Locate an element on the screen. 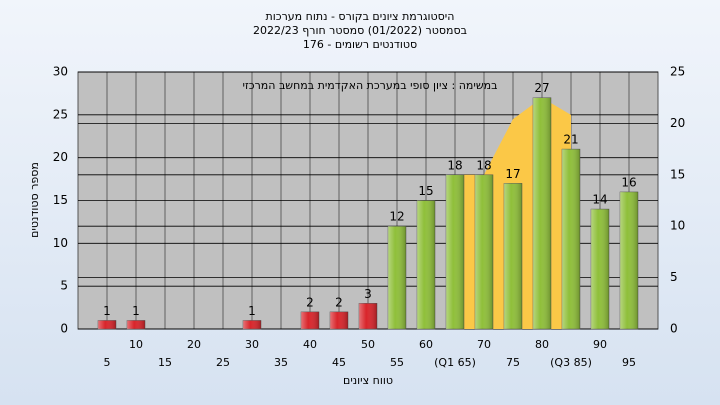 This screenshot has width=720, height=405. x-tick-label: 40 is located at coordinates (310, 344).